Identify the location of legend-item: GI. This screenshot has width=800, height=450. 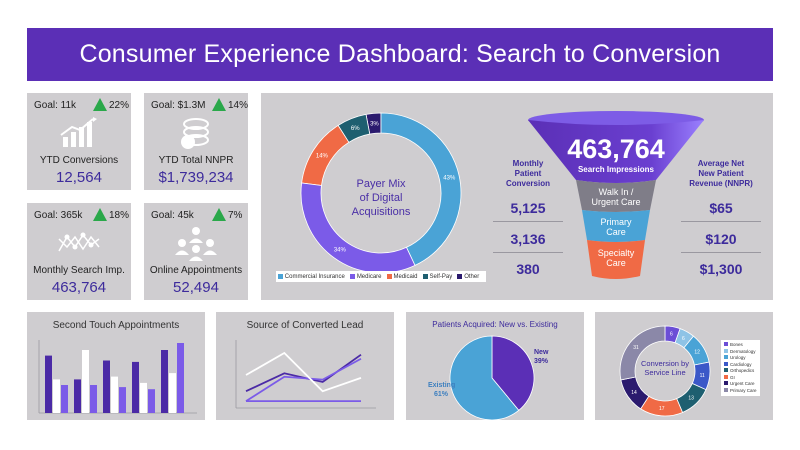
(740, 378).